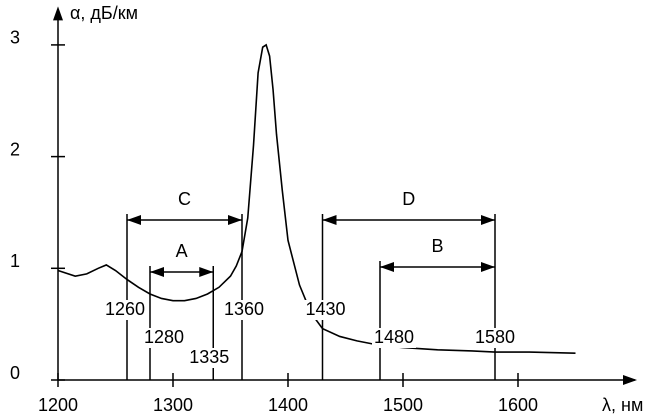 Image resolution: width=668 pixels, height=418 pixels. What do you see at coordinates (403, 405) in the screenshot?
I see `x-tick-label: 1500` at bounding box center [403, 405].